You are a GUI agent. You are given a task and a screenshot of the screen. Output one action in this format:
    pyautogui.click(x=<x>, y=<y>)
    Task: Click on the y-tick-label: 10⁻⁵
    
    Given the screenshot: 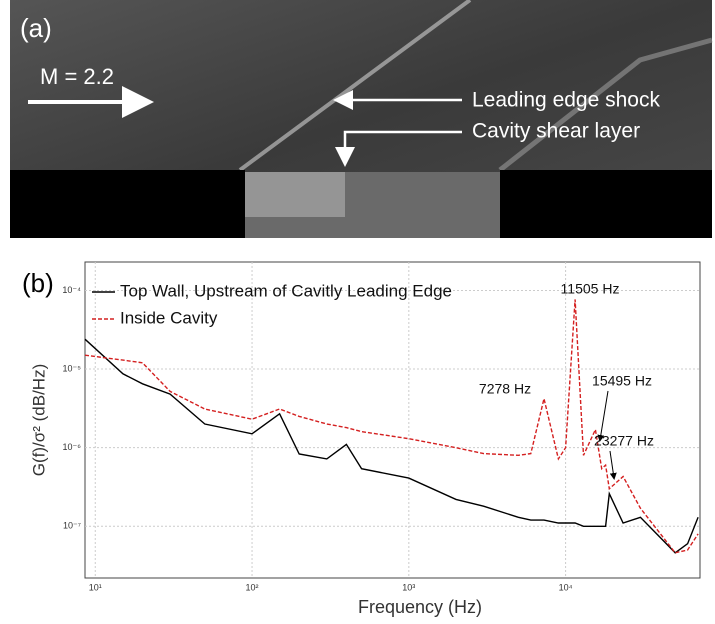 What is the action you would take?
    pyautogui.click(x=72, y=368)
    